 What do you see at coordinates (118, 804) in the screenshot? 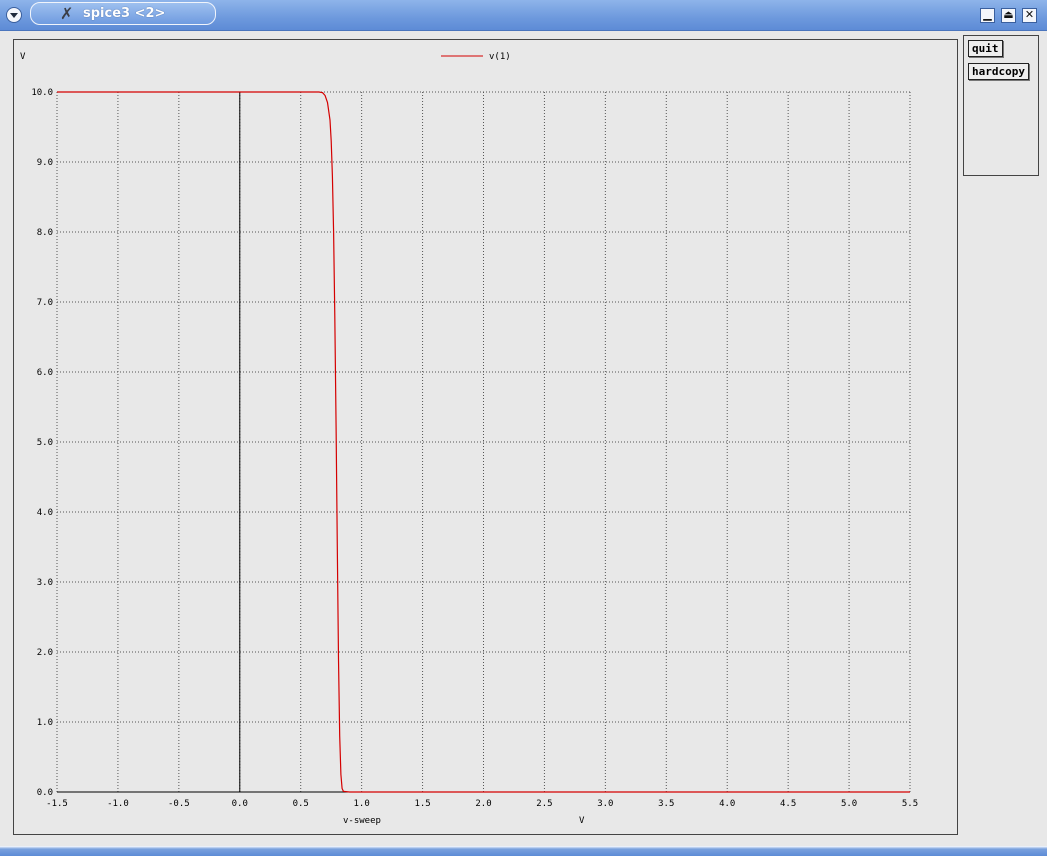
I see `x-tick-label: -1.0` at bounding box center [118, 804].